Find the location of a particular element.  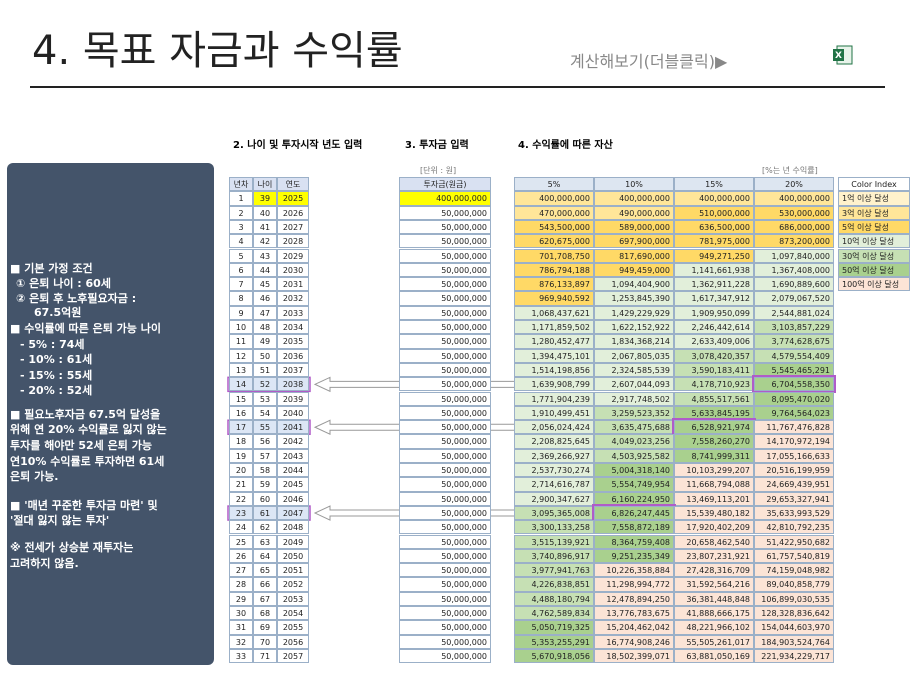

rate-note: [%는 년 수익률] is located at coordinates (790, 170).